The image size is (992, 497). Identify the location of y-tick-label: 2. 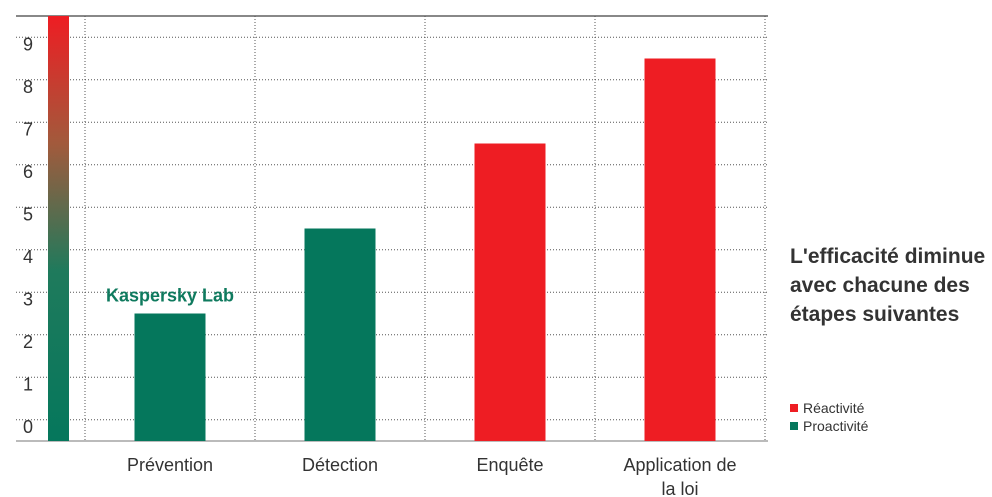
(28, 342).